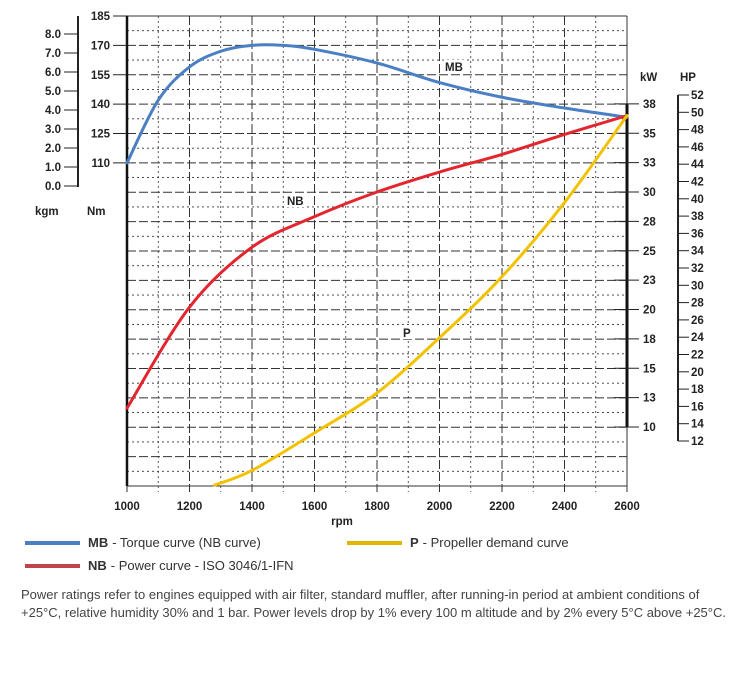 This screenshot has width=755, height=676. I want to click on hp-tick-label: 30, so click(697, 286).